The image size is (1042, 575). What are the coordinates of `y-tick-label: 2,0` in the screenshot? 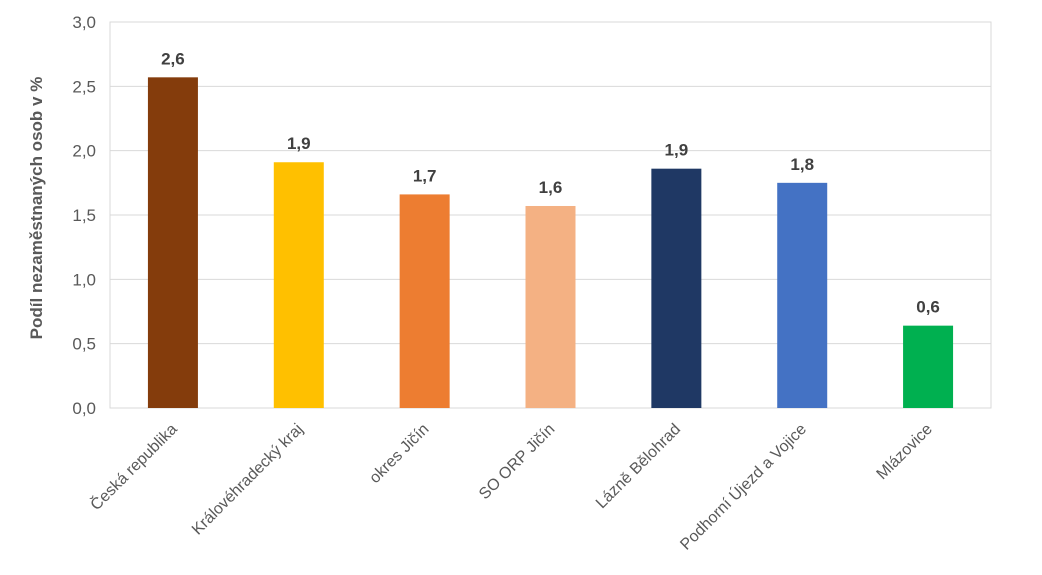 It's located at (84, 151).